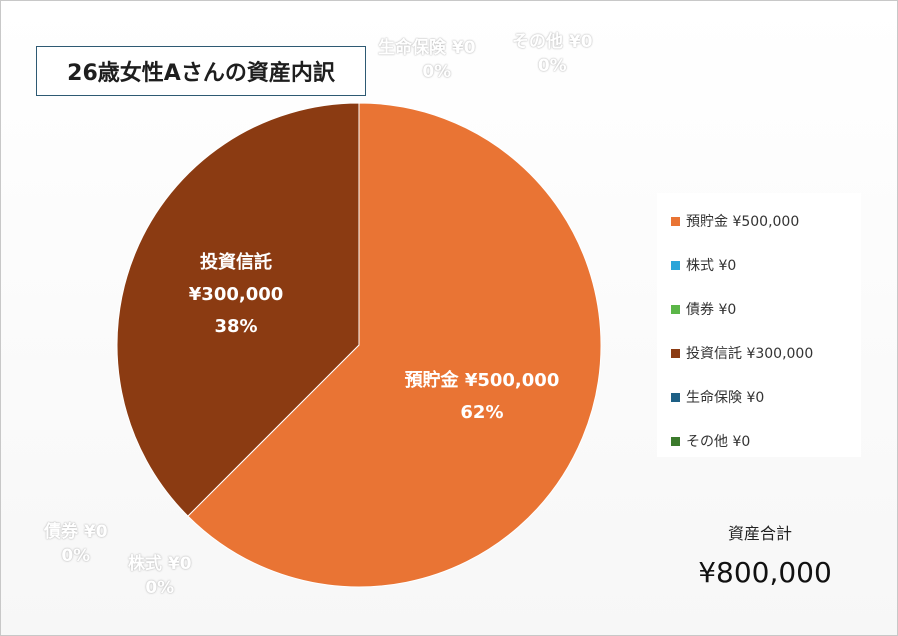 The height and width of the screenshot is (636, 898). What do you see at coordinates (765, 572) in the screenshot?
I see `total-assets-value: ¥800,000` at bounding box center [765, 572].